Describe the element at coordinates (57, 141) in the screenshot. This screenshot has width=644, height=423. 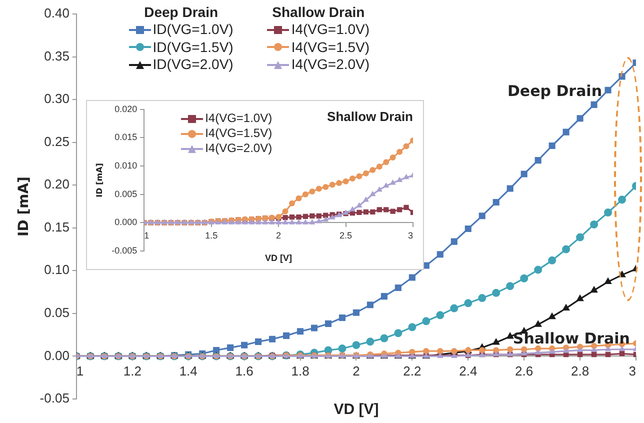
I see `y-tick-label: 0.25` at that location.